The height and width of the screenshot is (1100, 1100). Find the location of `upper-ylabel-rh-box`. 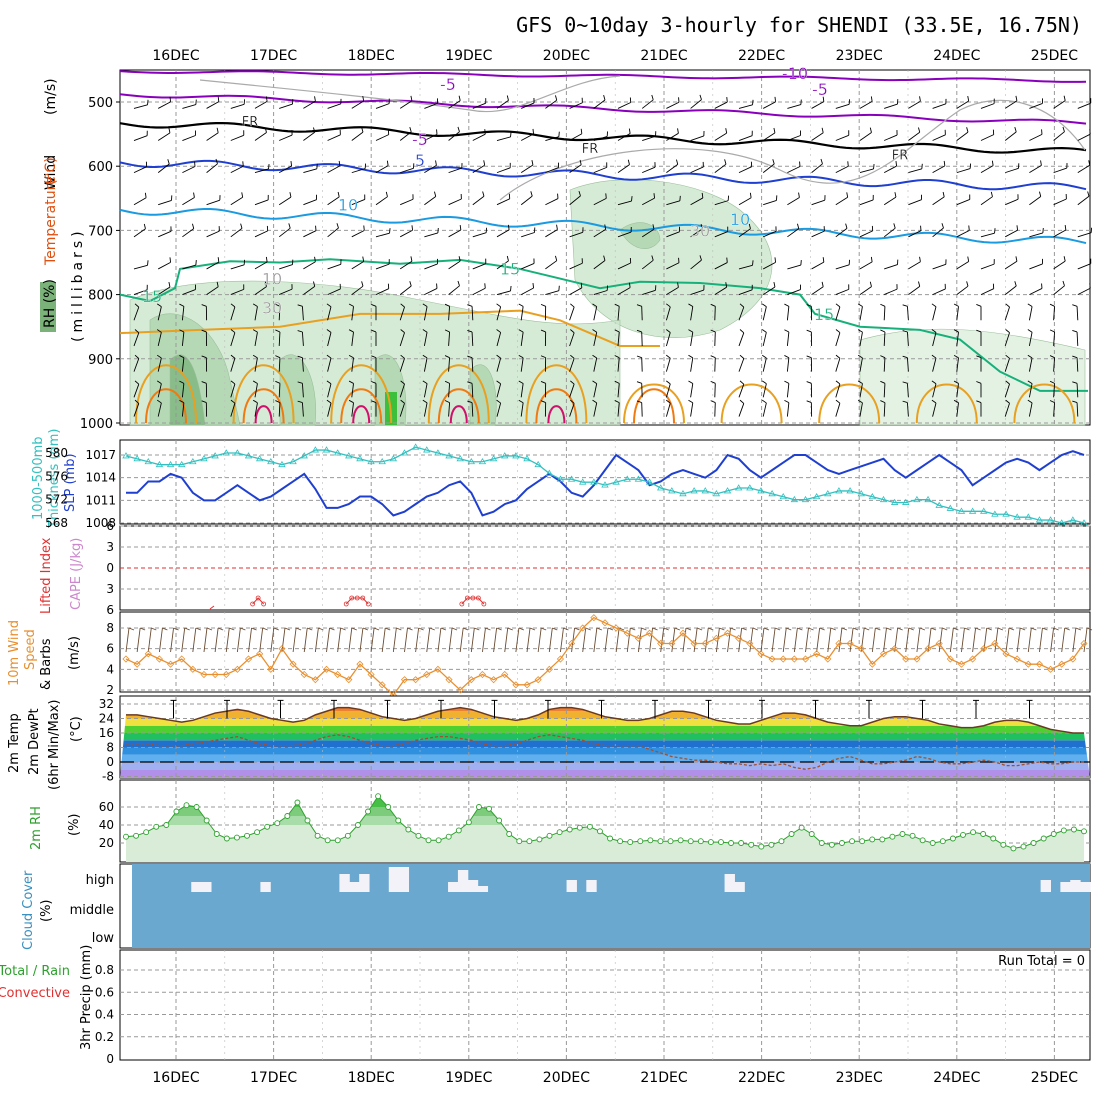

upper-ylabel-rh-box is located at coordinates (48, 307).